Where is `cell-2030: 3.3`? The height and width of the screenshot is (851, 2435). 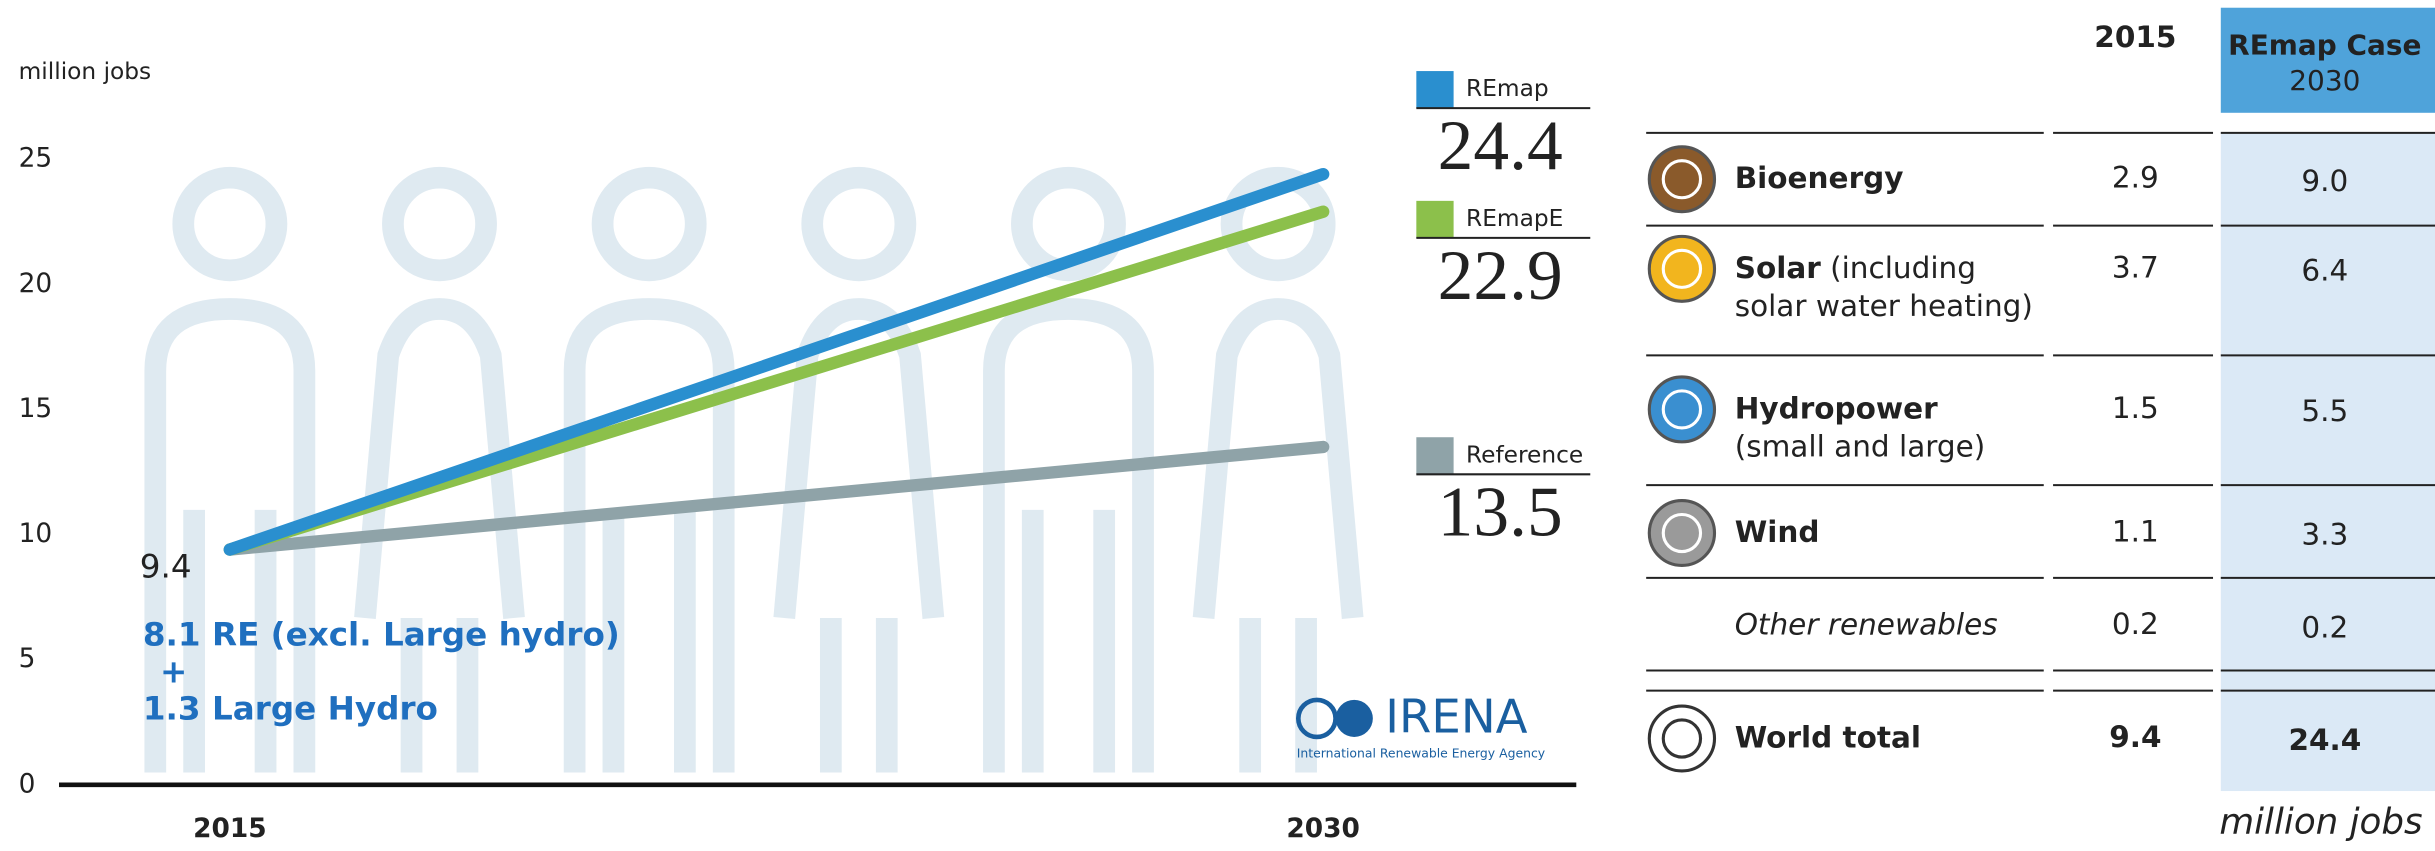
cell-2030: 3.3 is located at coordinates (2324, 535).